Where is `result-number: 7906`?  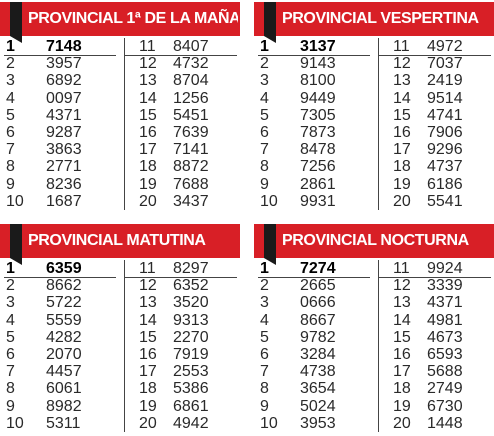 result-number: 7906 is located at coordinates (445, 132).